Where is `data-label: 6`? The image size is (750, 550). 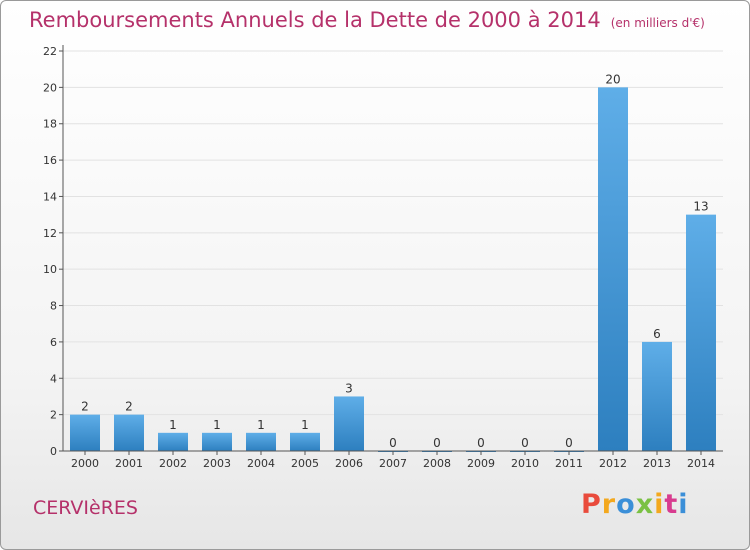 data-label: 6 is located at coordinates (657, 334).